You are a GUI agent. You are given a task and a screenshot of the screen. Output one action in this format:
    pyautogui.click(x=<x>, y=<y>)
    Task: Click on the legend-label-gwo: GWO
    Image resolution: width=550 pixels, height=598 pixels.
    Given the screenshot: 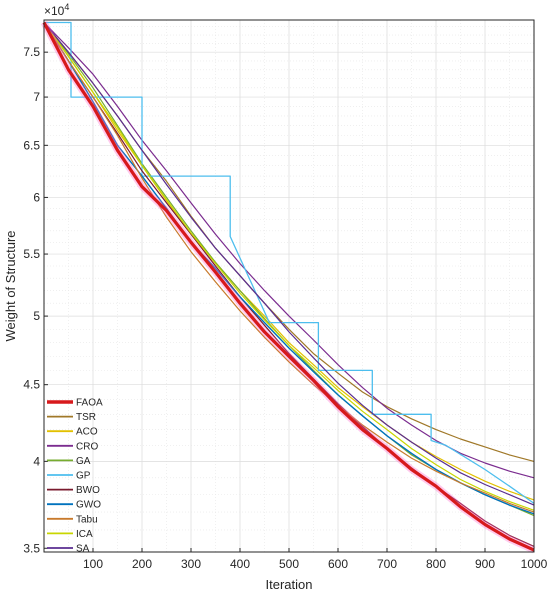 What is the action you would take?
    pyautogui.click(x=88, y=505)
    